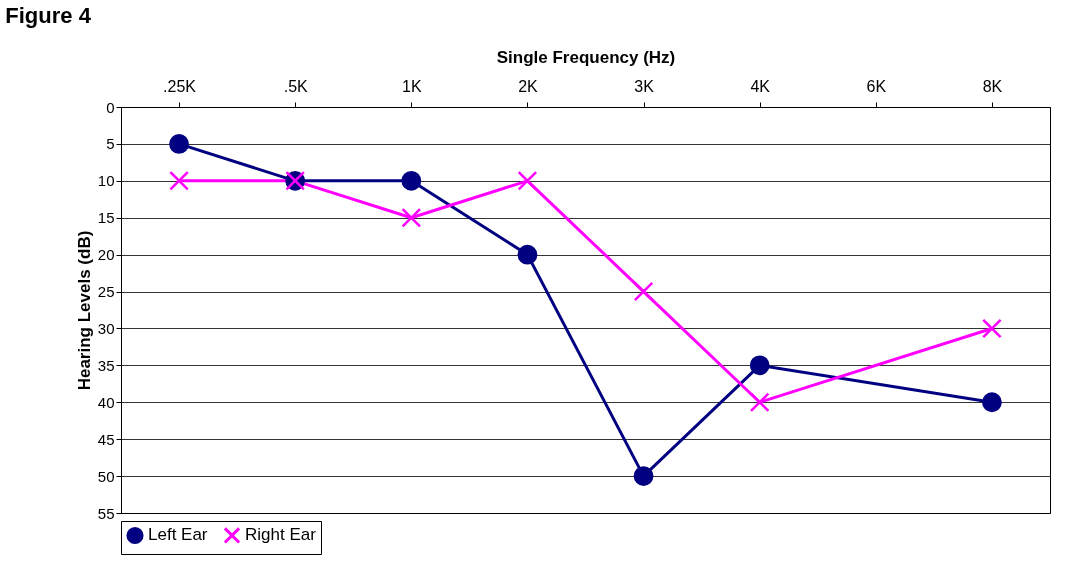 The width and height of the screenshot is (1065, 565). What do you see at coordinates (106, 255) in the screenshot?
I see `y-tick-label: 20` at bounding box center [106, 255].